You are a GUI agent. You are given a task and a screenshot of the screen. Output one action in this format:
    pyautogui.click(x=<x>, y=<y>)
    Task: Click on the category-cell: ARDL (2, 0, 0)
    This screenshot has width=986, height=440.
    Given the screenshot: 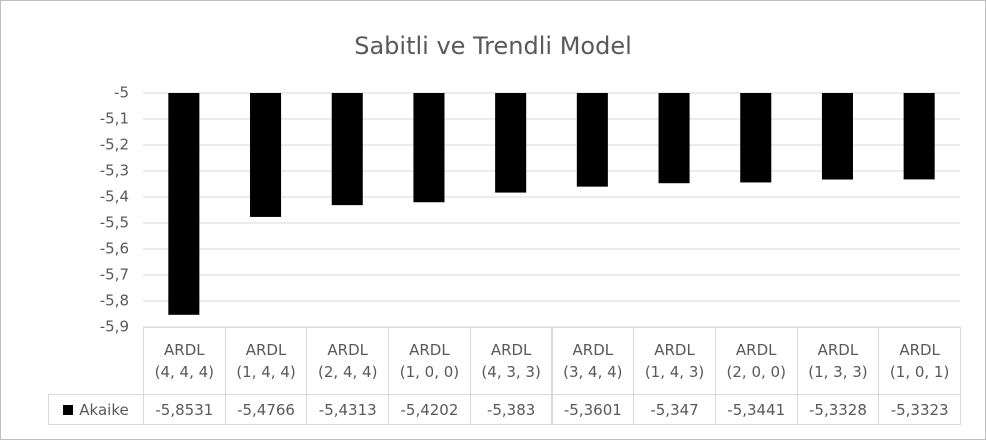 What is the action you would take?
    pyautogui.click(x=756, y=361)
    